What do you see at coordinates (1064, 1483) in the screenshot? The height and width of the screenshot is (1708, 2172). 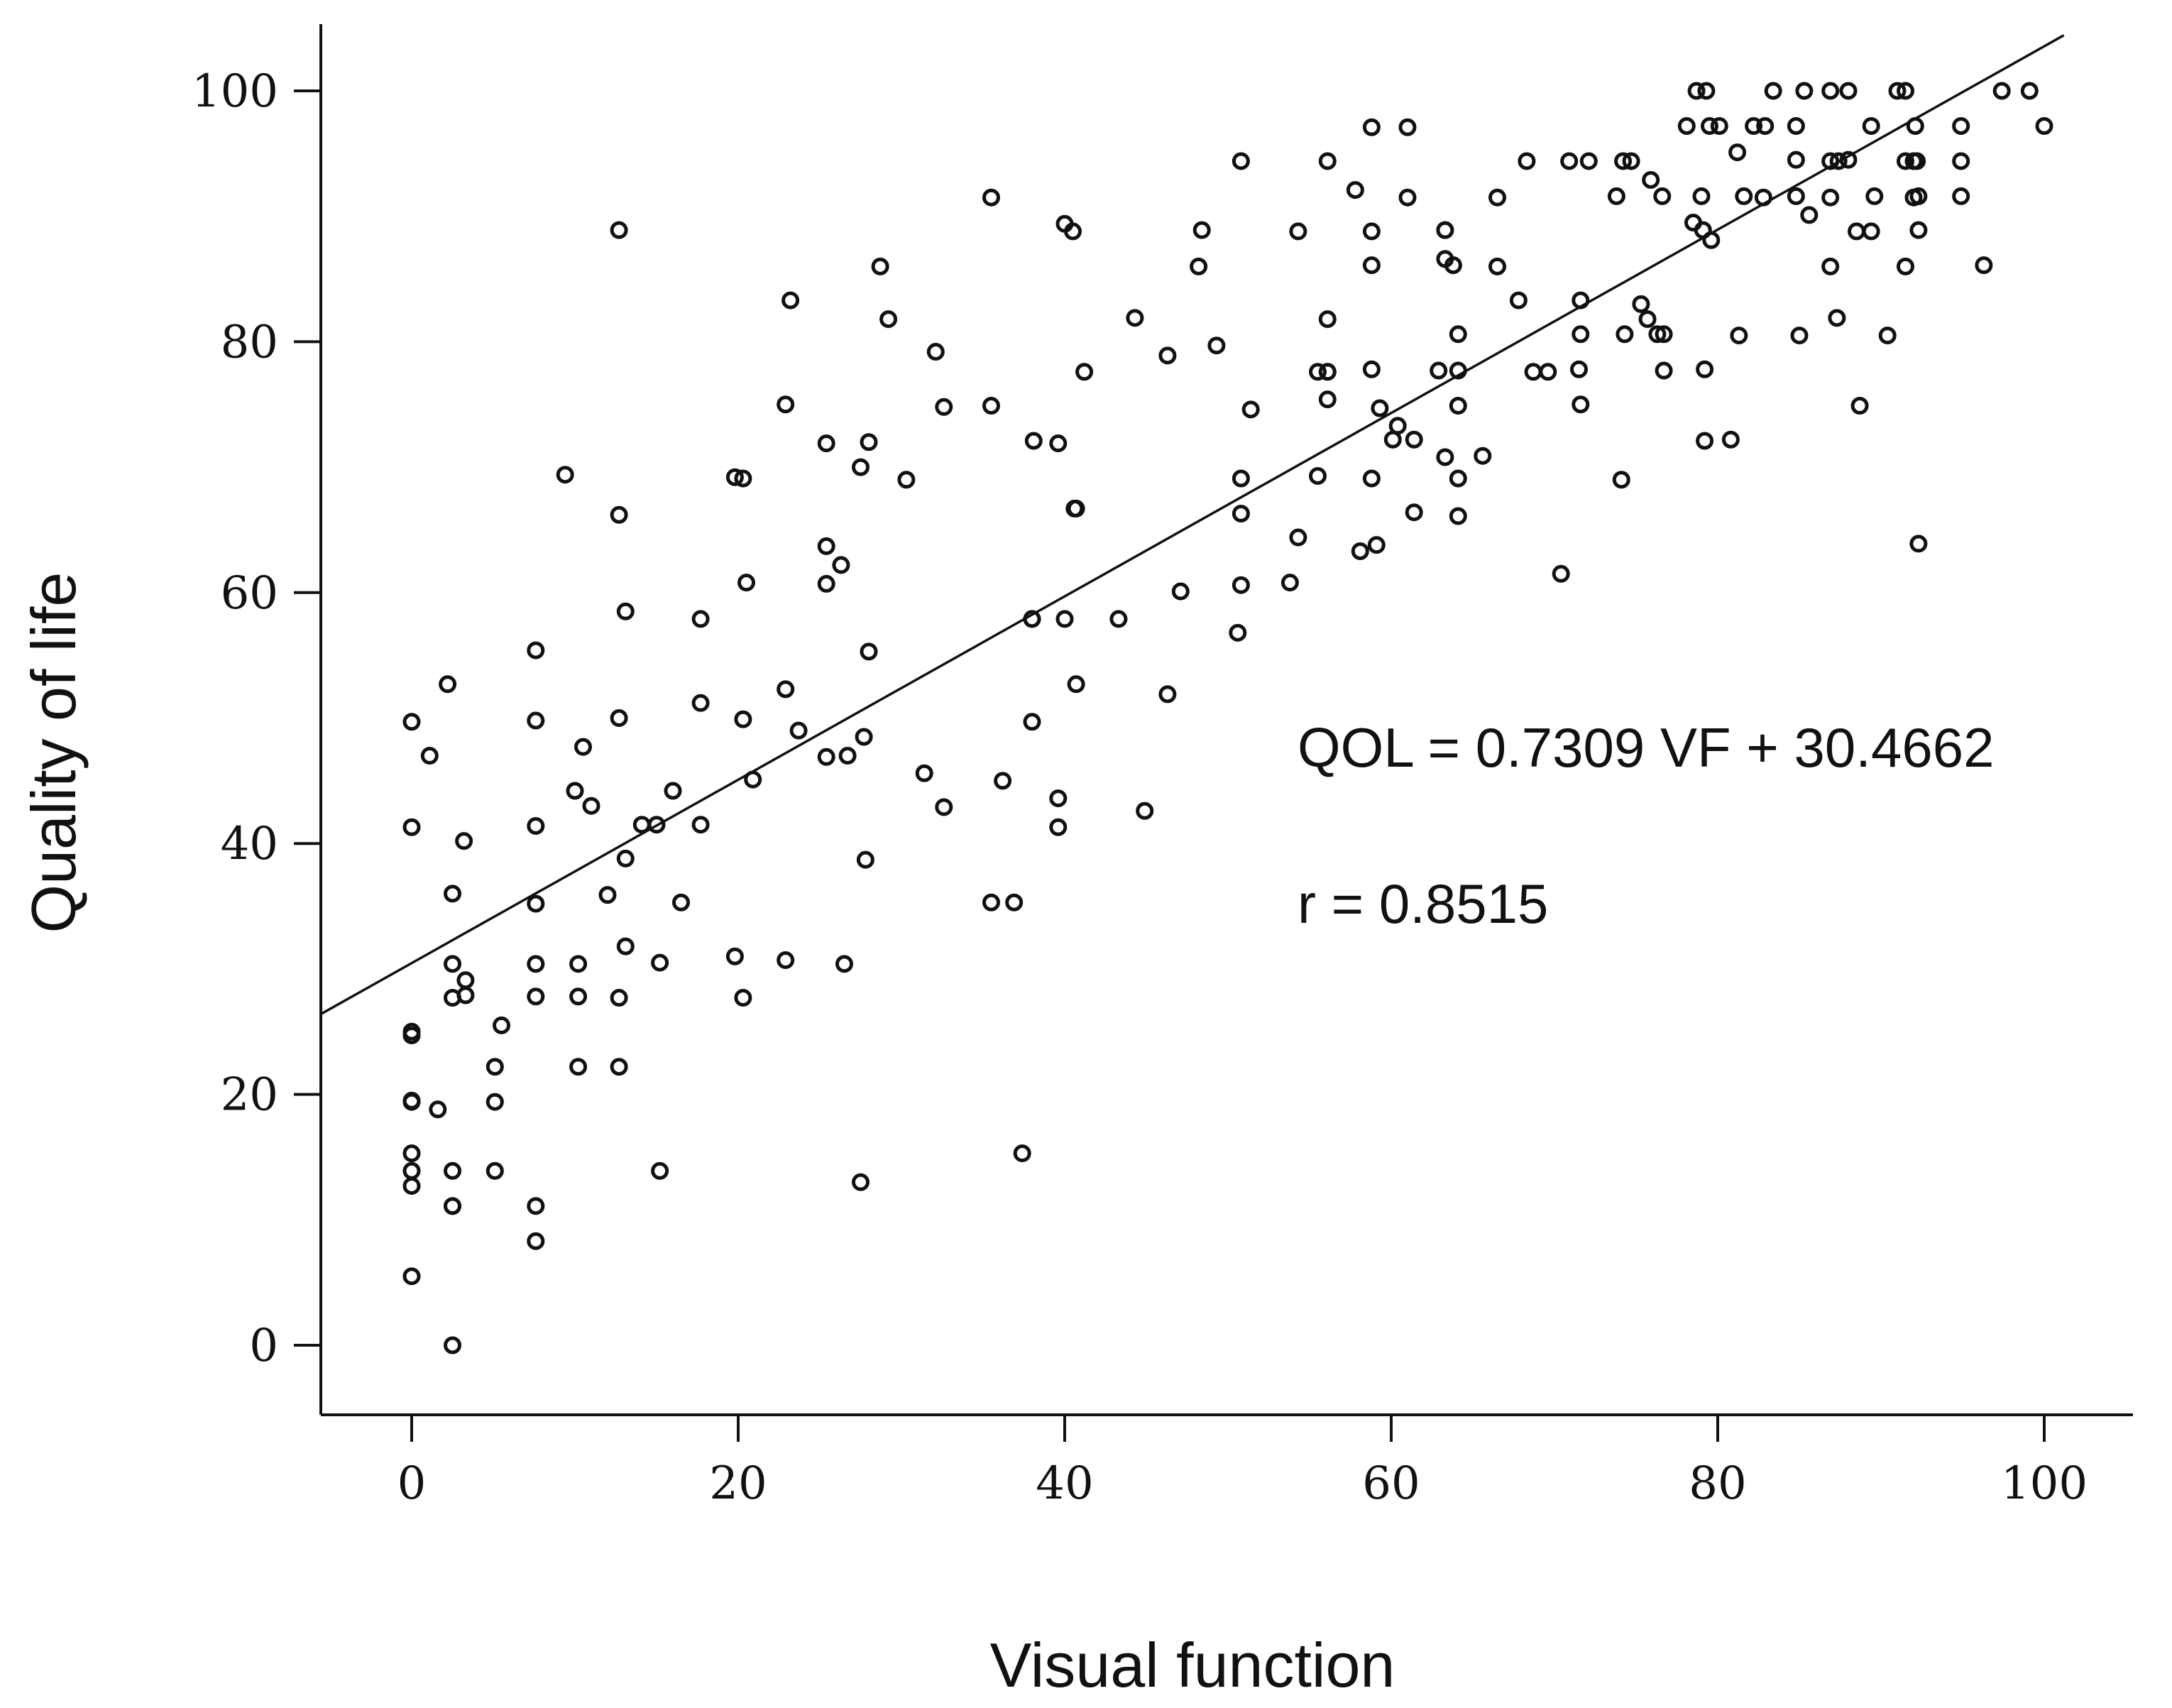 I see `x-tick-label: 40` at bounding box center [1064, 1483].